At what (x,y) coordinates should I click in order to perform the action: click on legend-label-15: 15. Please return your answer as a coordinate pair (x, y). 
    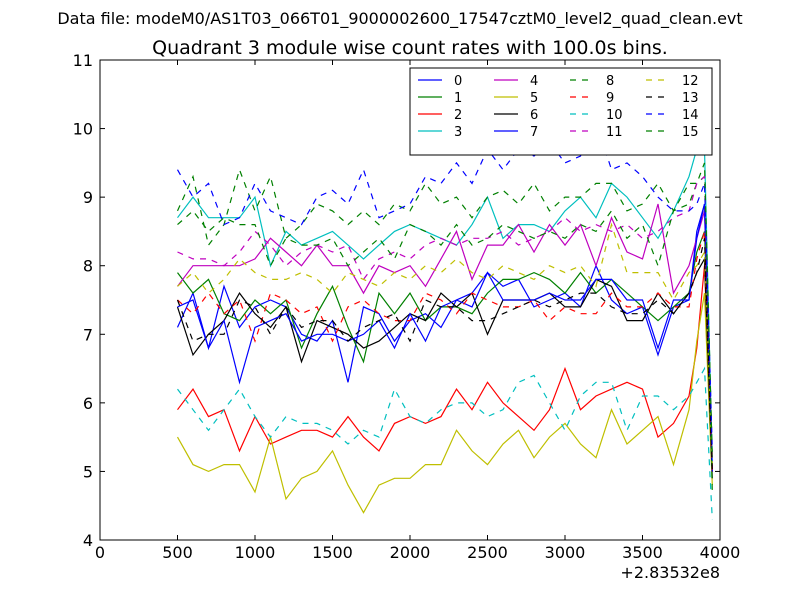
    Looking at the image, I should click on (690, 132).